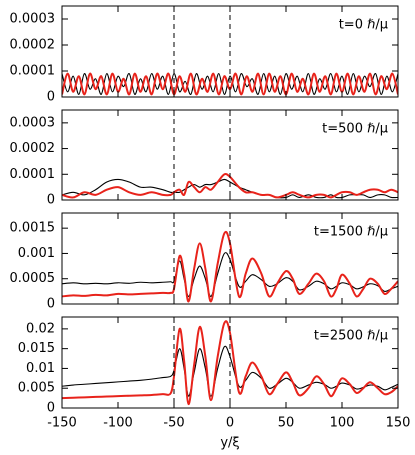  I want to click on x-tick-label: 100, so click(342, 423).